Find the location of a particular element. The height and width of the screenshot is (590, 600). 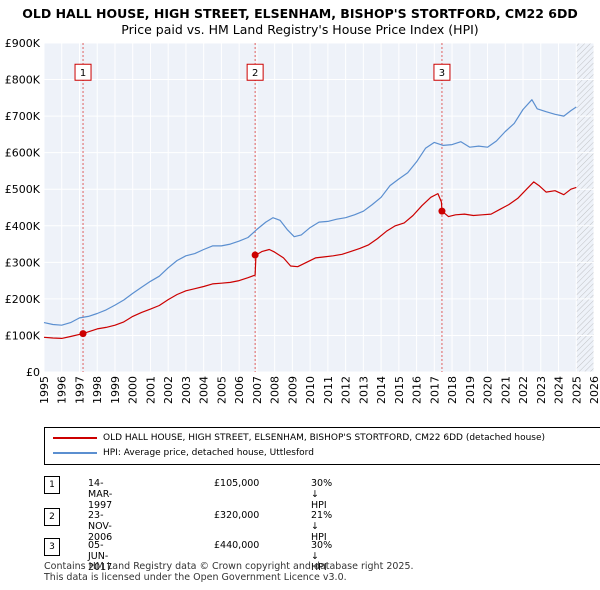

y-tick-label: £900K is located at coordinates (23, 43).